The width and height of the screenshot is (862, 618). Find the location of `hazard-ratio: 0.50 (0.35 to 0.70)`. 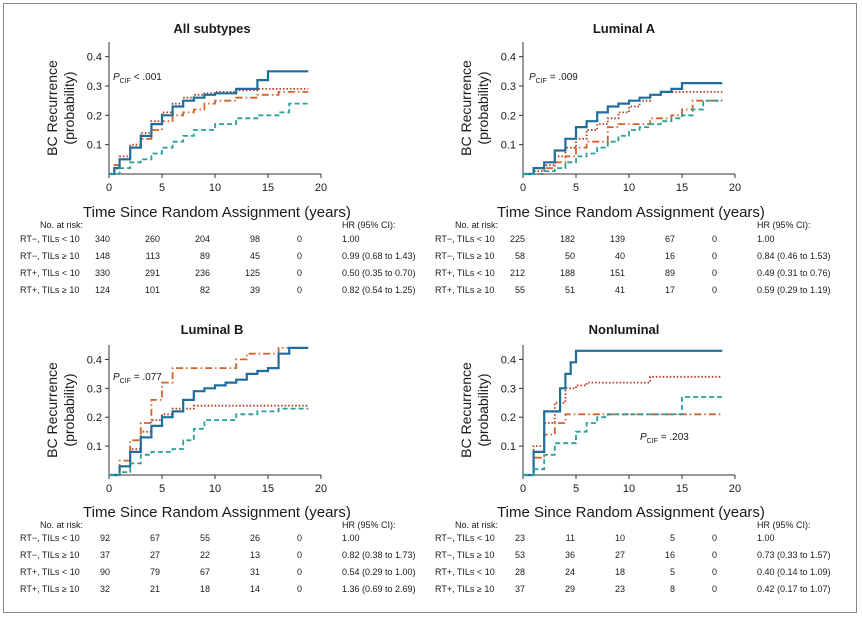

hazard-ratio: 0.50 (0.35 to 0.70) is located at coordinates (379, 273).